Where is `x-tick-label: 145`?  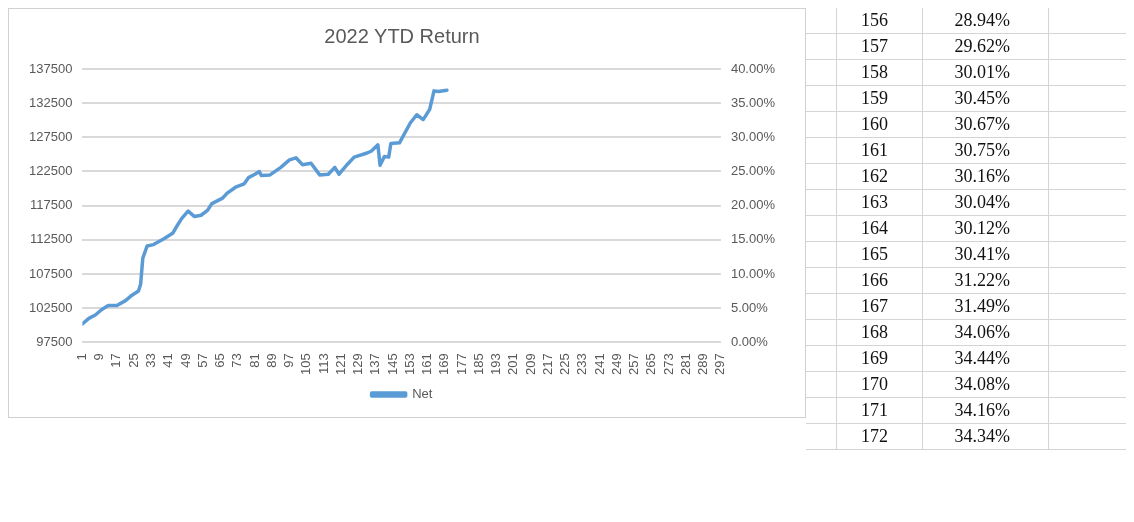 x-tick-label: 145 is located at coordinates (392, 364).